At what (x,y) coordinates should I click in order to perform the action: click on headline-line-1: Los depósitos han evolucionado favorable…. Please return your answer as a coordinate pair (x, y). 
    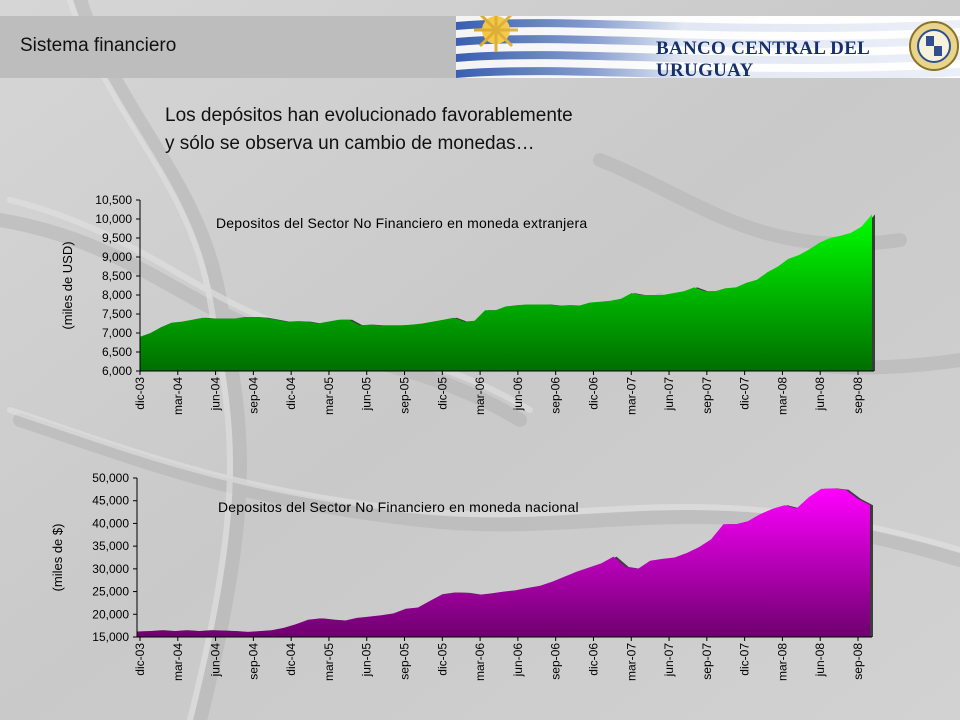
    Looking at the image, I should click on (369, 115).